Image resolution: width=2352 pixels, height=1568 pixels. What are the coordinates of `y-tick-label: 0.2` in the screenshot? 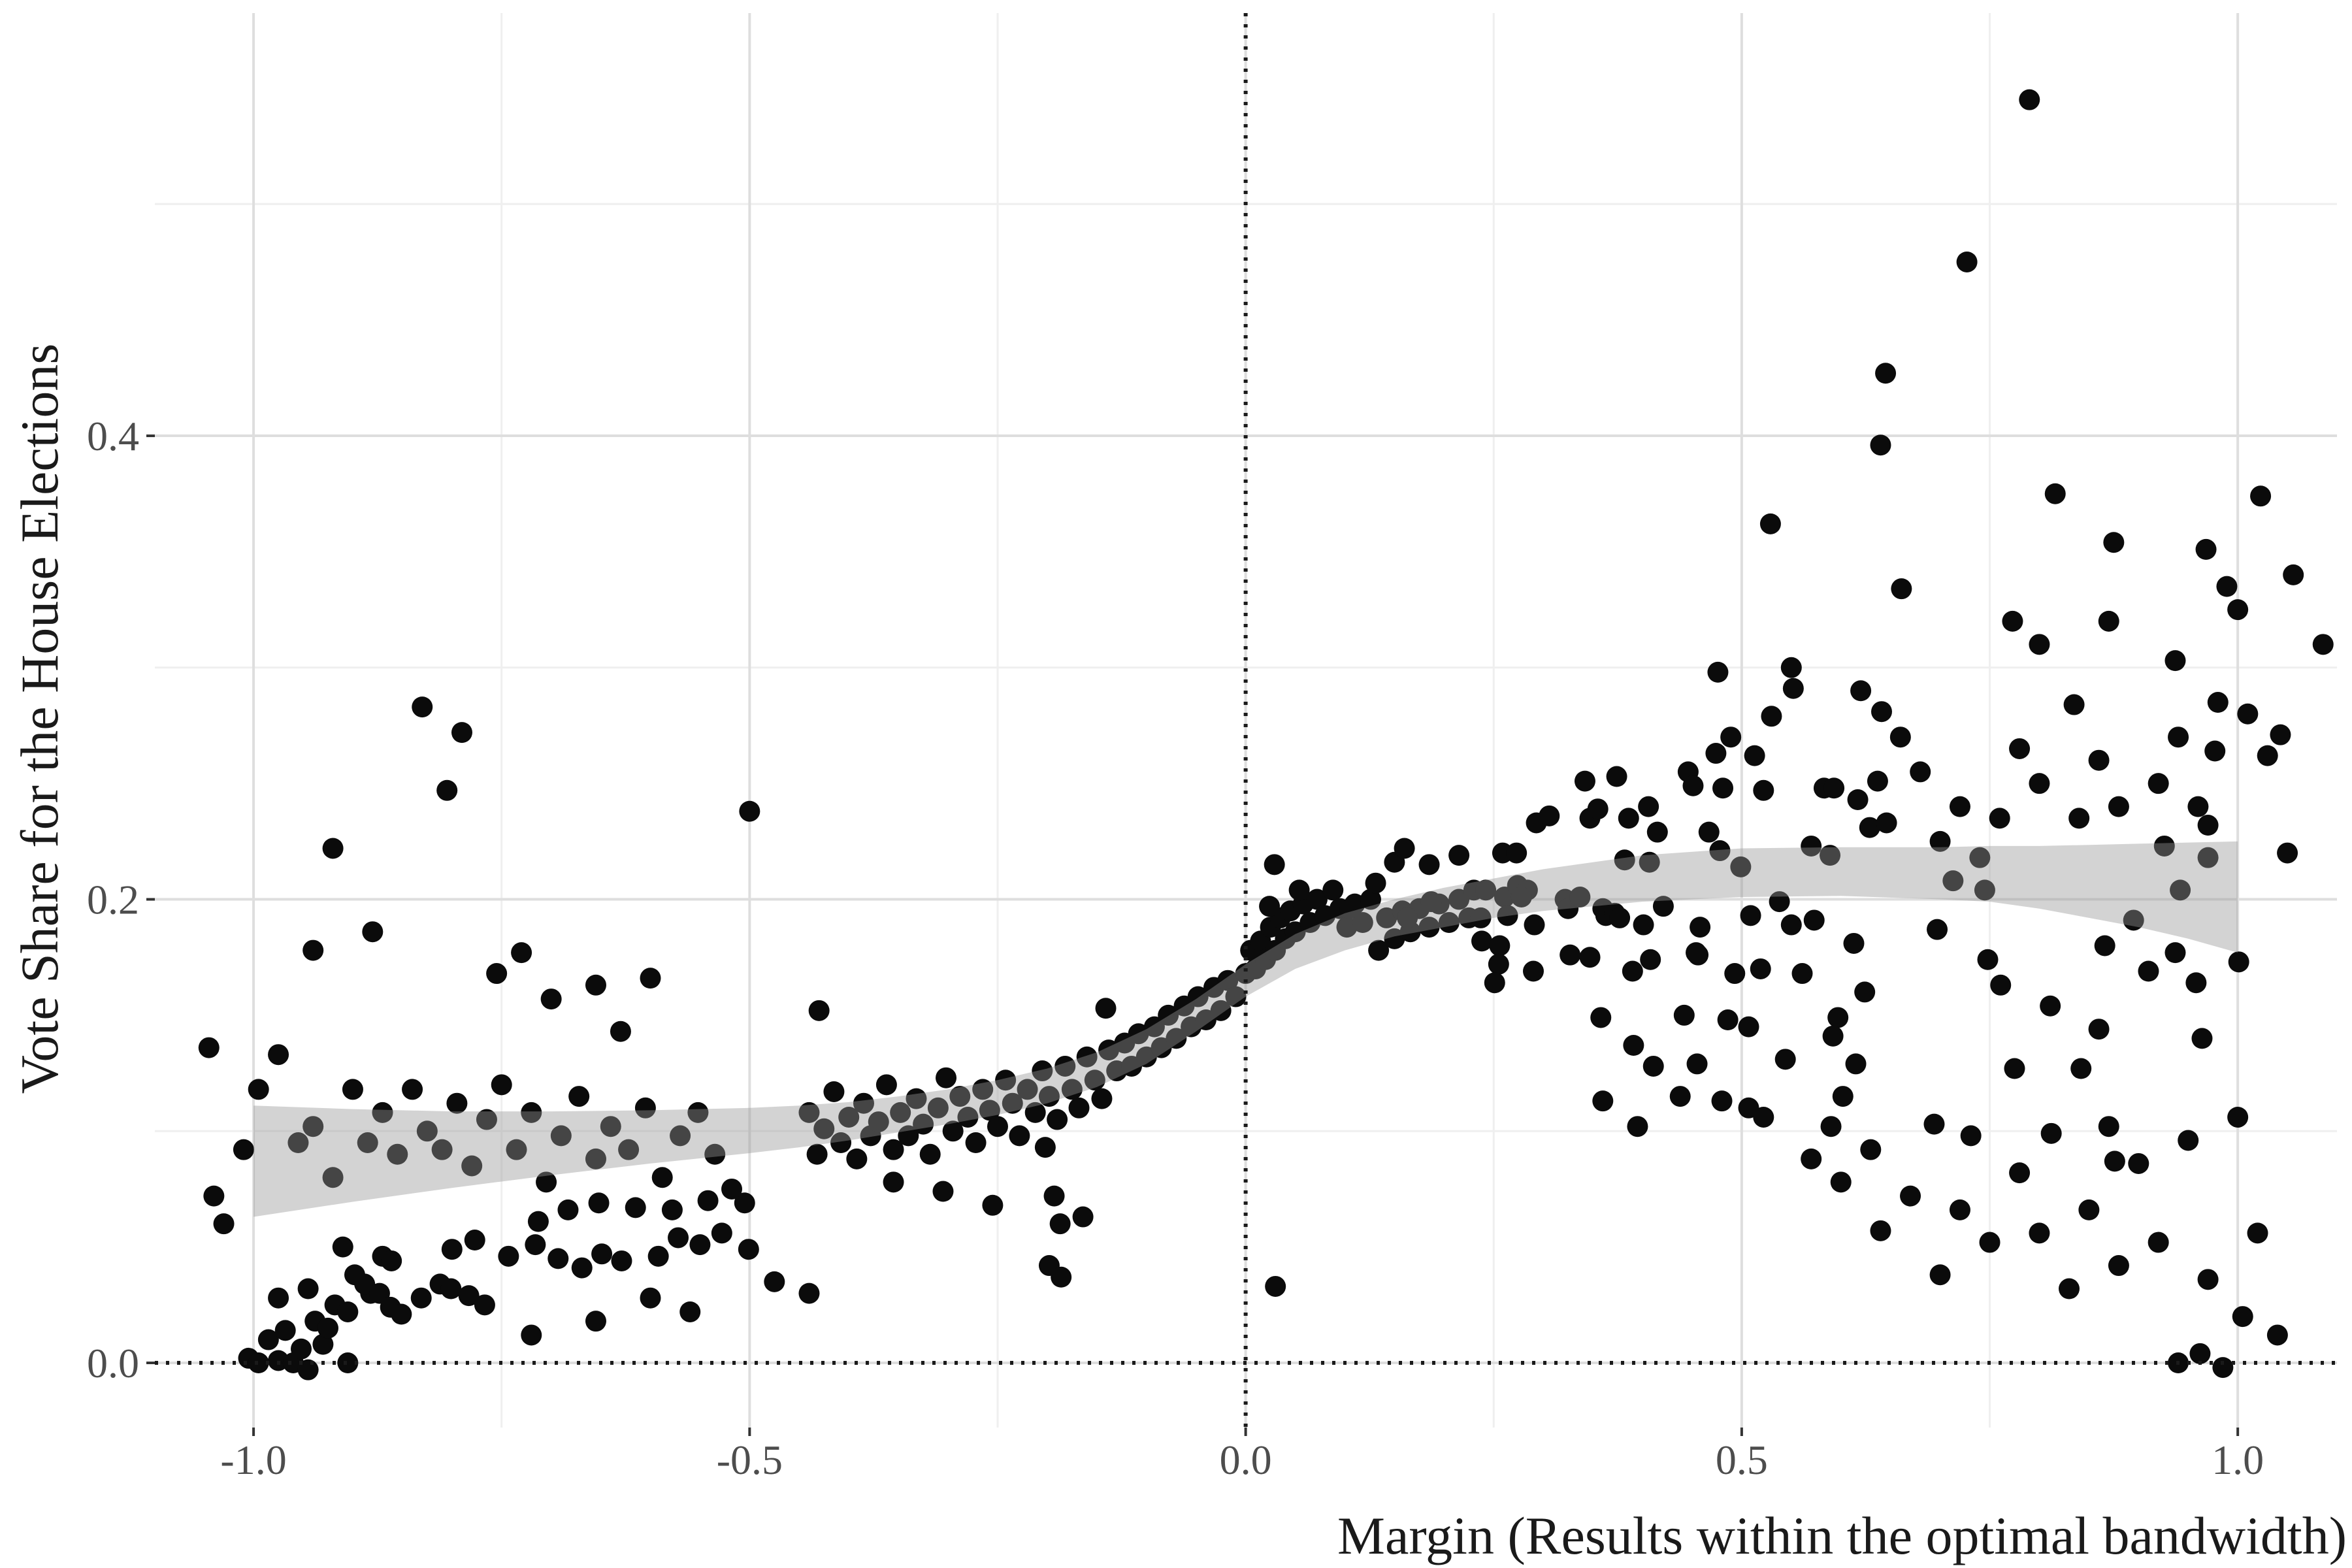 It's located at (113, 900).